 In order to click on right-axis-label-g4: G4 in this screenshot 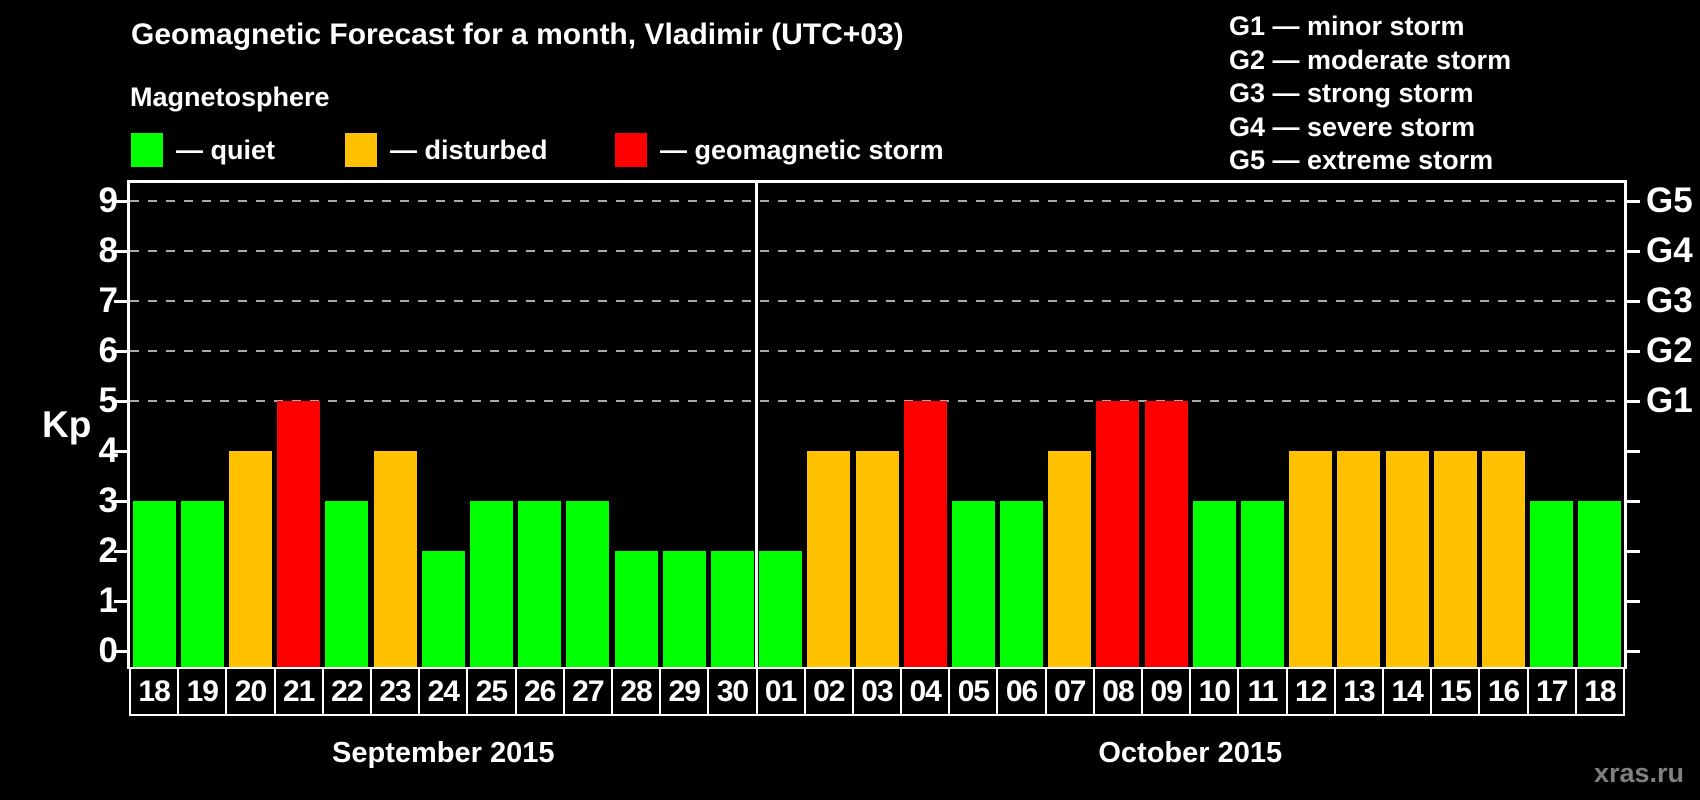, I will do `click(1669, 250)`.